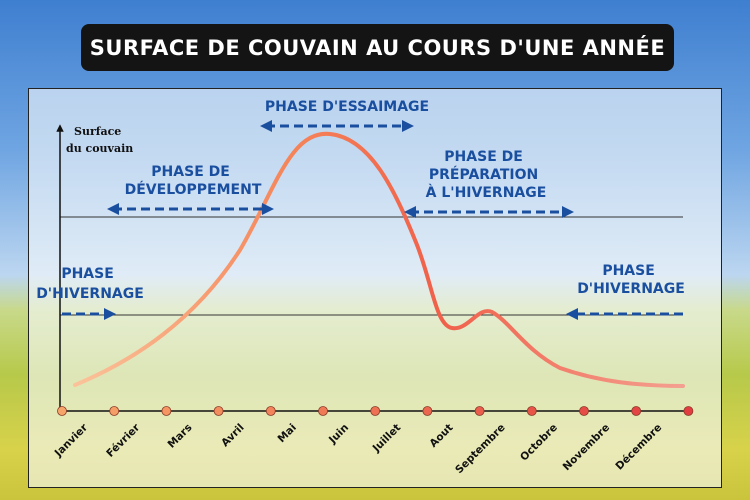  What do you see at coordinates (628, 271) in the screenshot?
I see `phase-hivernage-right-line-1: PHASE` at bounding box center [628, 271].